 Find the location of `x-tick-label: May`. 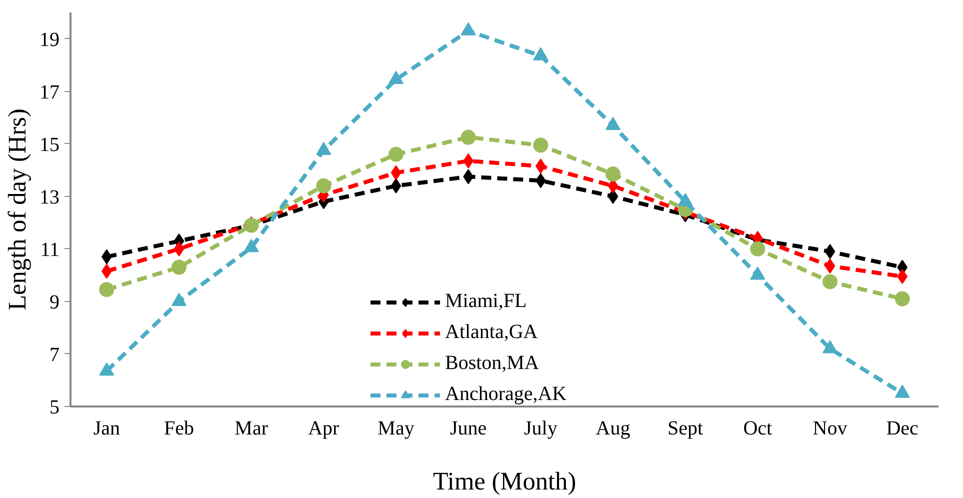

x-tick-label: May is located at coordinates (396, 429).